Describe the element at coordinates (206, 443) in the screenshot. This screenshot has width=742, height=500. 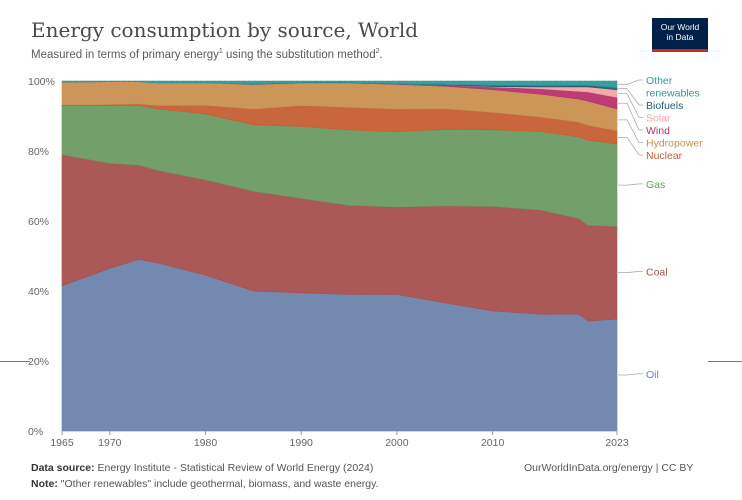
I see `x-tick-label: 1980` at that location.